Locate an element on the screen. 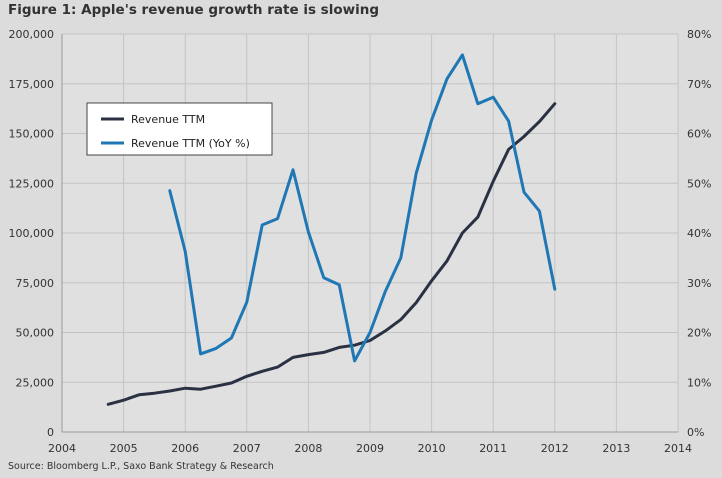 This screenshot has height=478, width=722. right-axis-ticks: 0% 10% 20% 30% 40% 50% 60% 70% 80% is located at coordinates (699, 233).